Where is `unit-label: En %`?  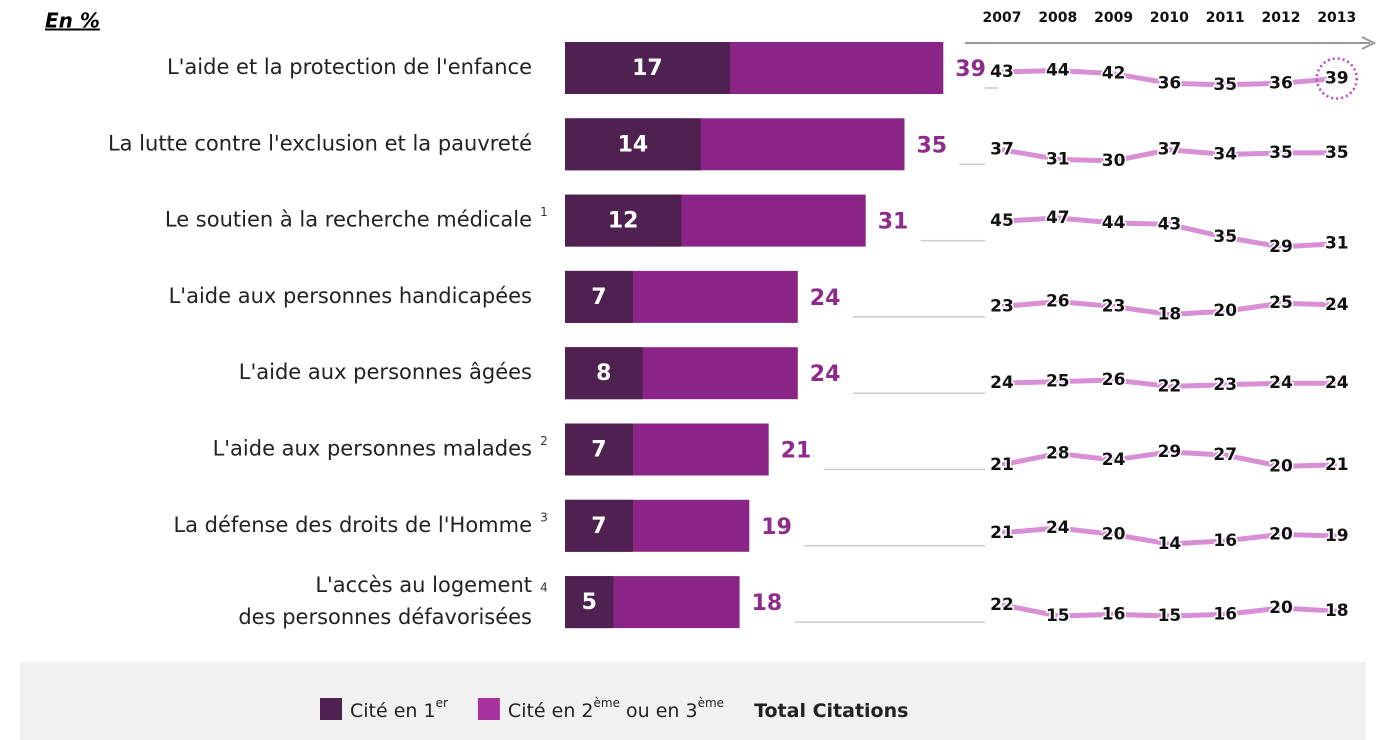
unit-label: En % is located at coordinates (72, 21).